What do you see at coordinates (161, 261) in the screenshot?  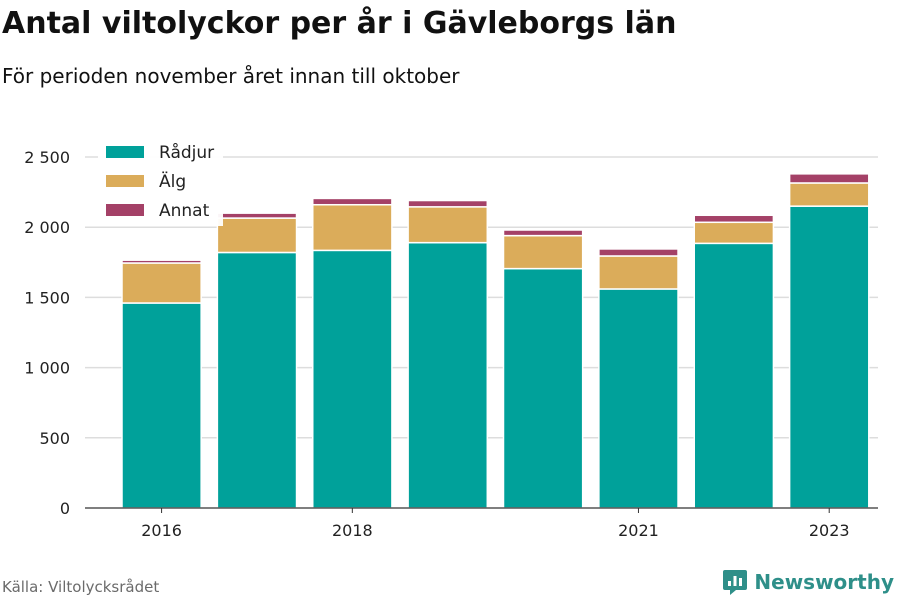 I see `bar-annat-2016` at bounding box center [161, 261].